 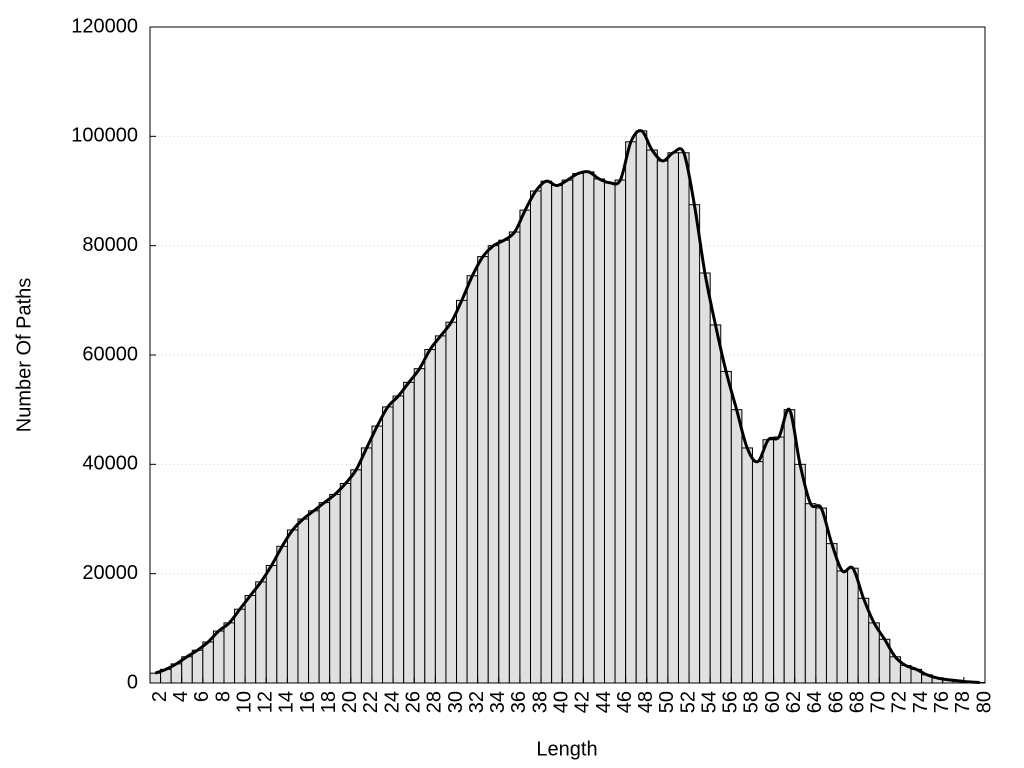 What do you see at coordinates (583, 702) in the screenshot?
I see `x-tick-label: 42` at bounding box center [583, 702].